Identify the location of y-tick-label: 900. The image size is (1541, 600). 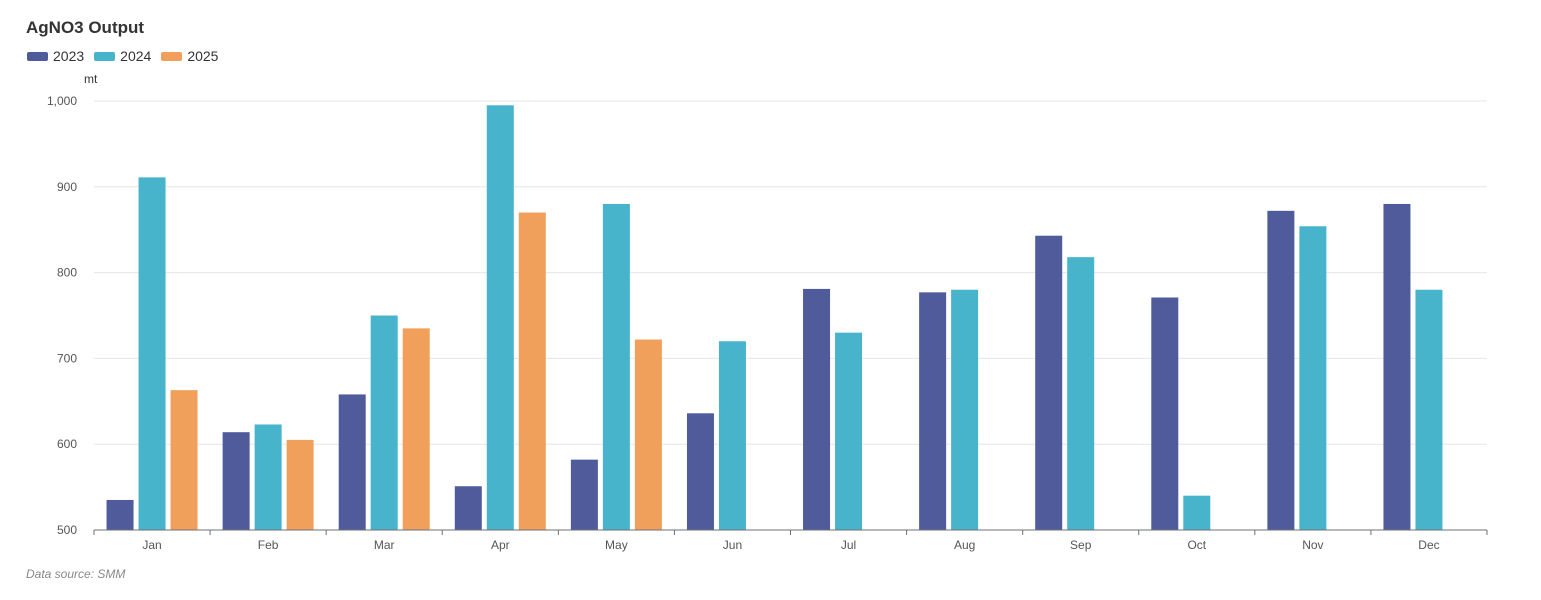
(67, 187).